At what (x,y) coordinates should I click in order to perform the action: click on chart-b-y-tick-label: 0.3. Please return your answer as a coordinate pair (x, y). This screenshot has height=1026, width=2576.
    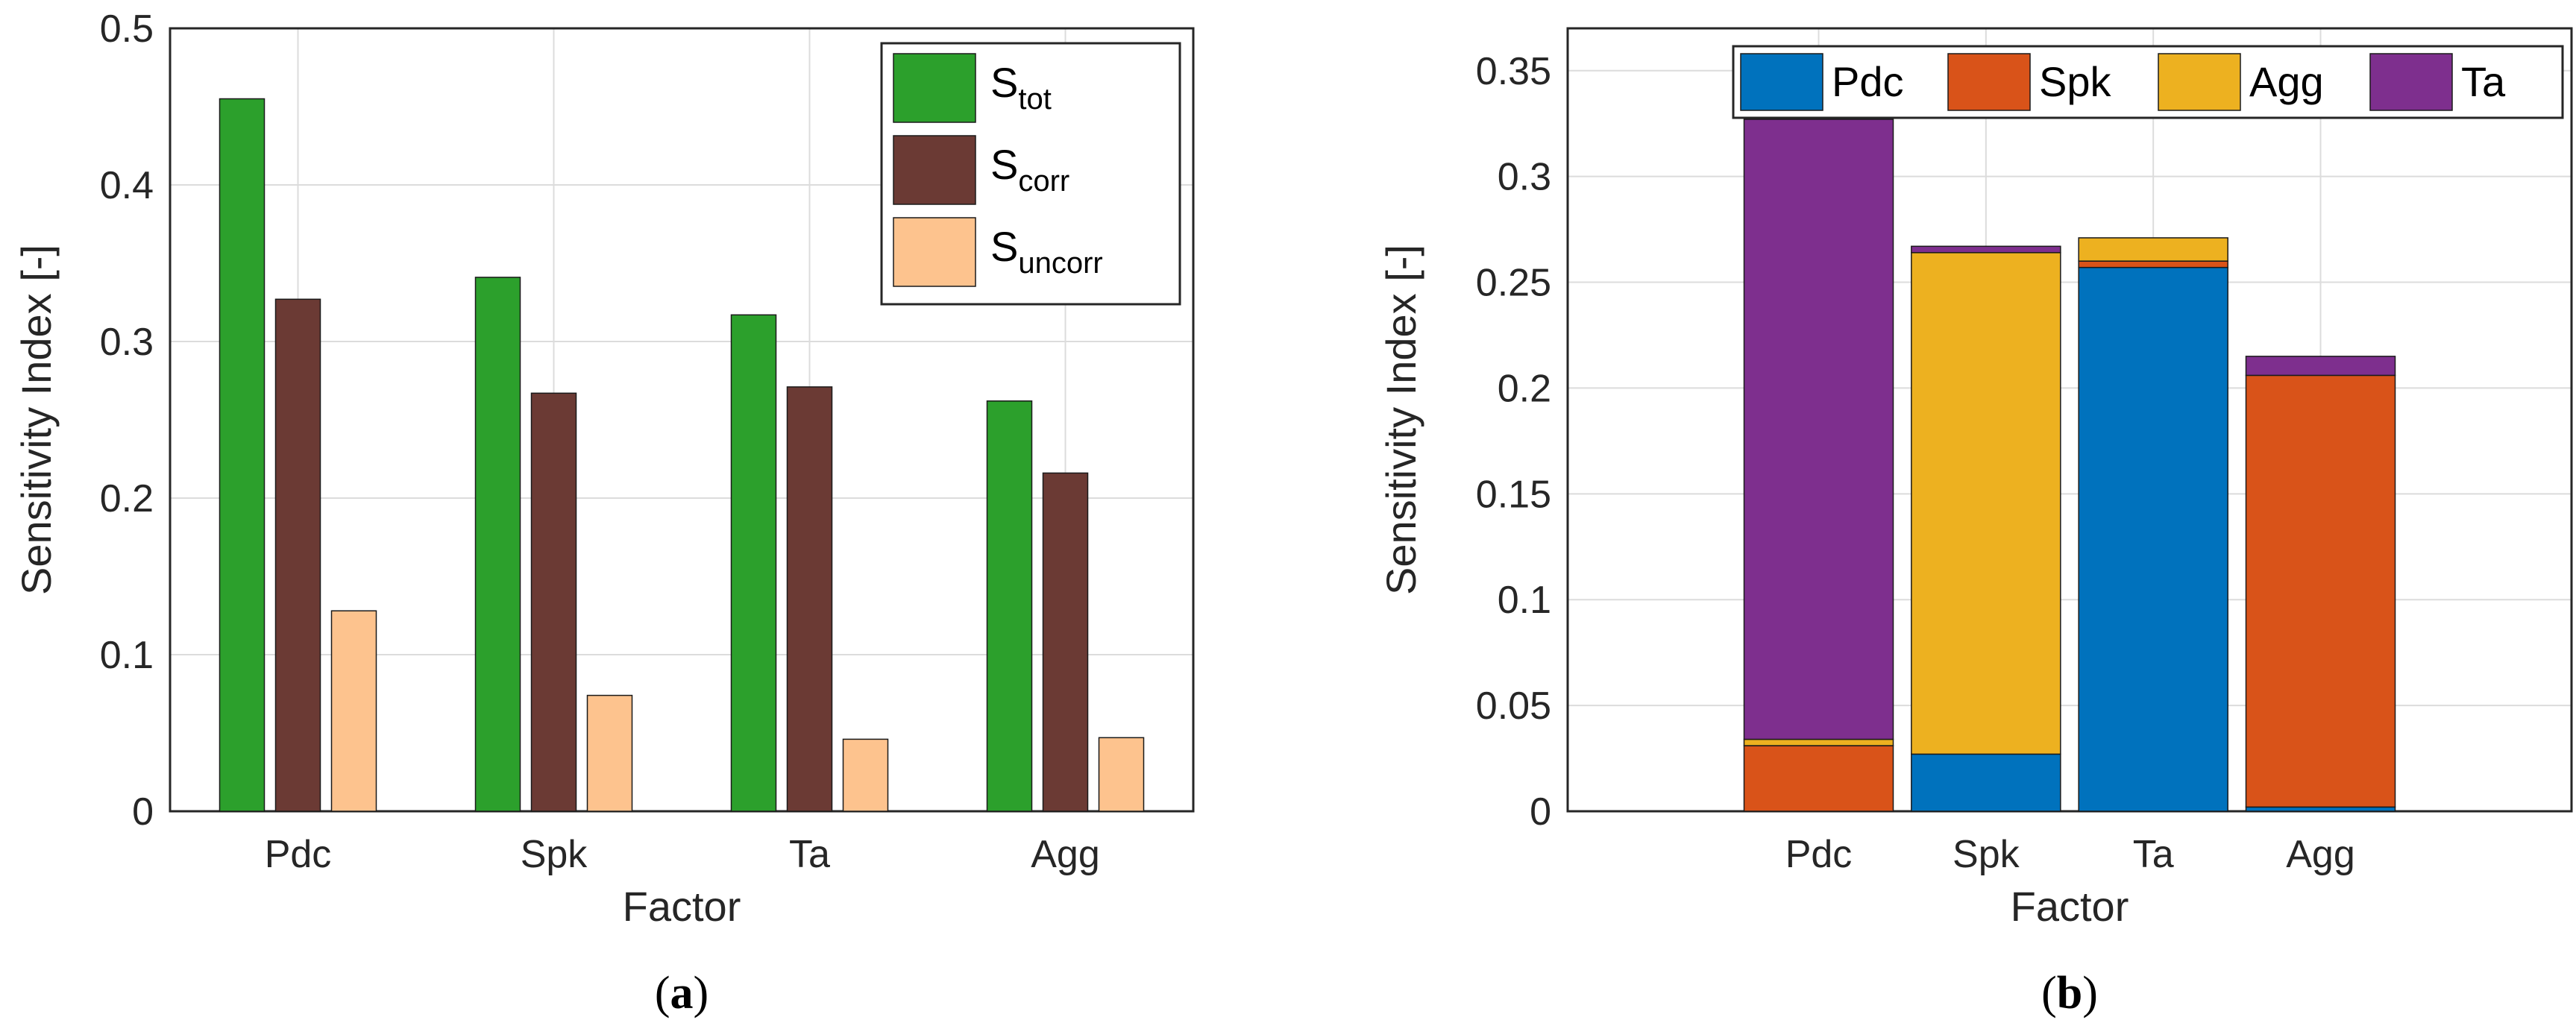
    Looking at the image, I should click on (1525, 177).